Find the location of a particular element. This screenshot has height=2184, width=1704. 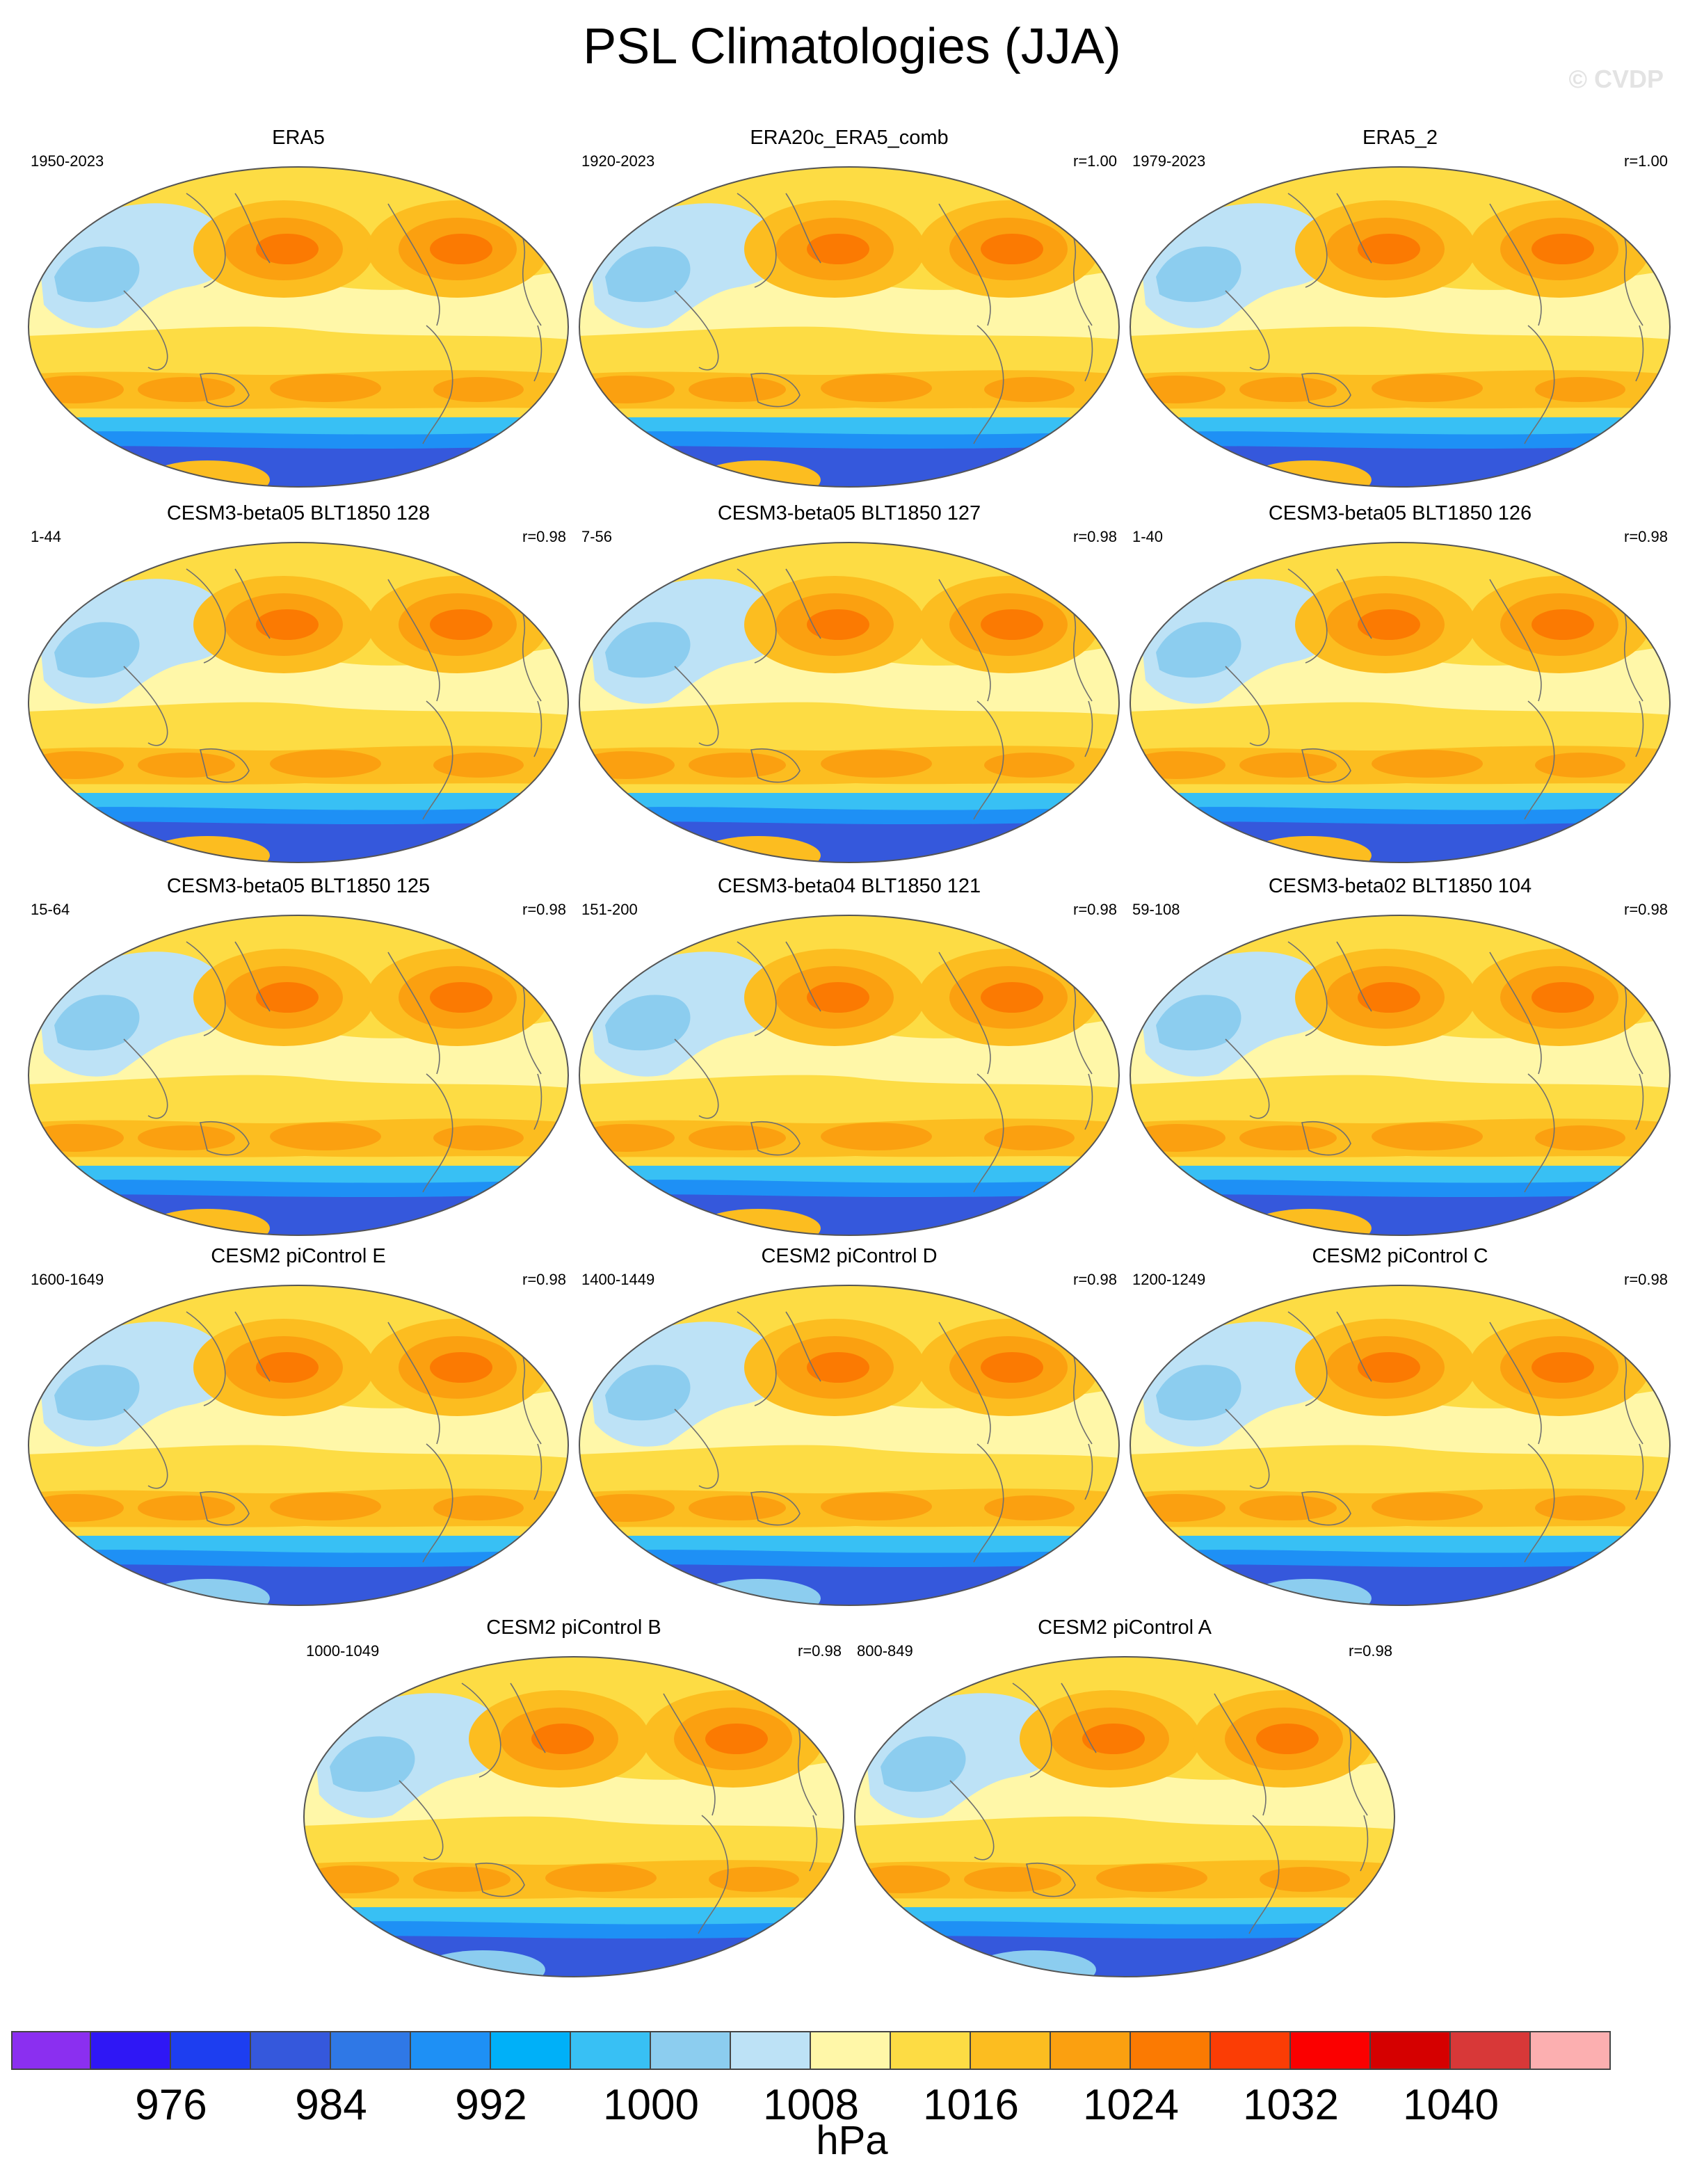

panel-year-range: 1979-2023 is located at coordinates (1169, 161).